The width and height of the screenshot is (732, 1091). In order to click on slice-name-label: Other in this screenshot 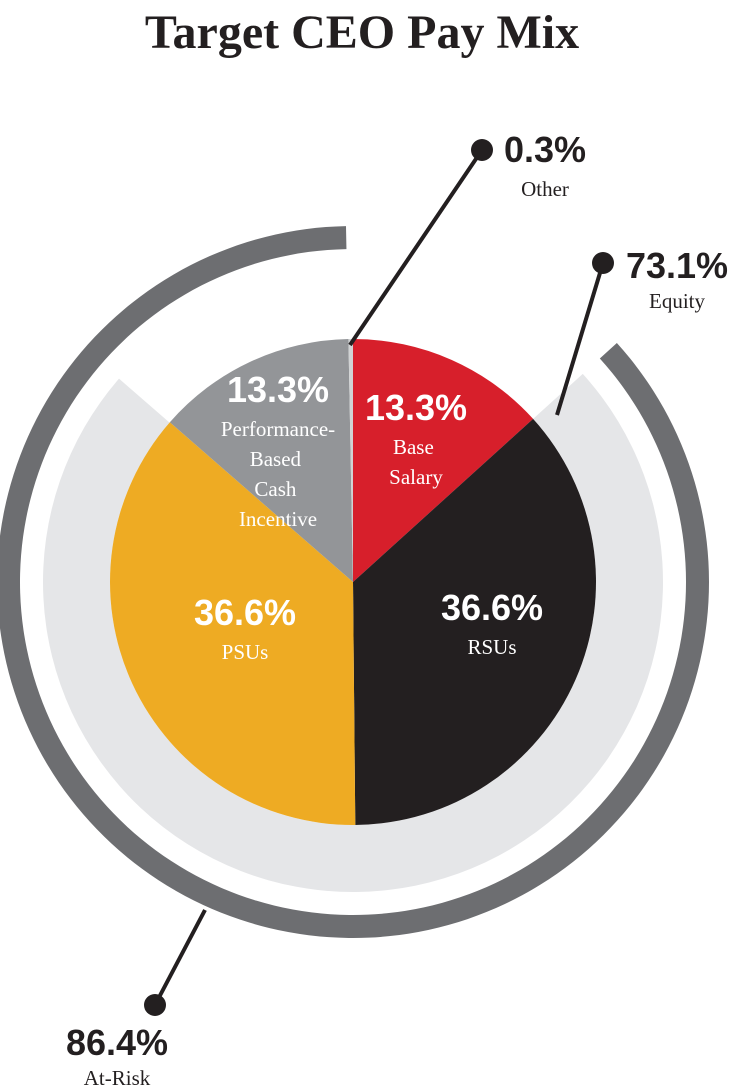, I will do `click(545, 189)`.